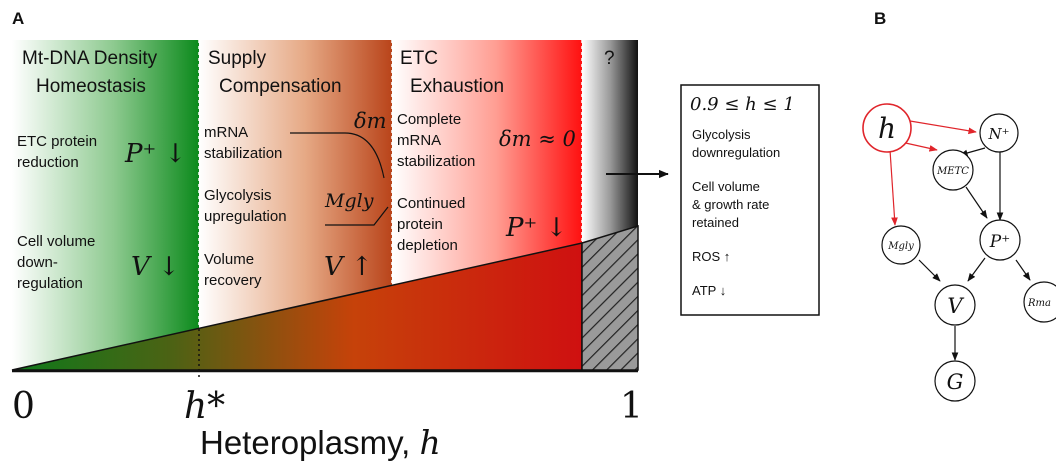 This screenshot has height=463, width=1056. Describe the element at coordinates (419, 58) in the screenshot. I see `region-title-exhaustion-1: ETC` at that location.